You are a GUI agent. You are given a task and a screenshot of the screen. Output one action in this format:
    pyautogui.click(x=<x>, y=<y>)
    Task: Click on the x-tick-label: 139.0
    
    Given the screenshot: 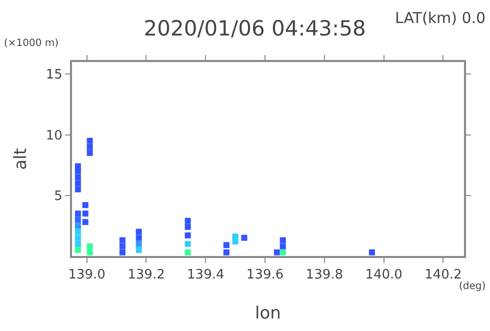 What is the action you would take?
    pyautogui.click(x=87, y=275)
    